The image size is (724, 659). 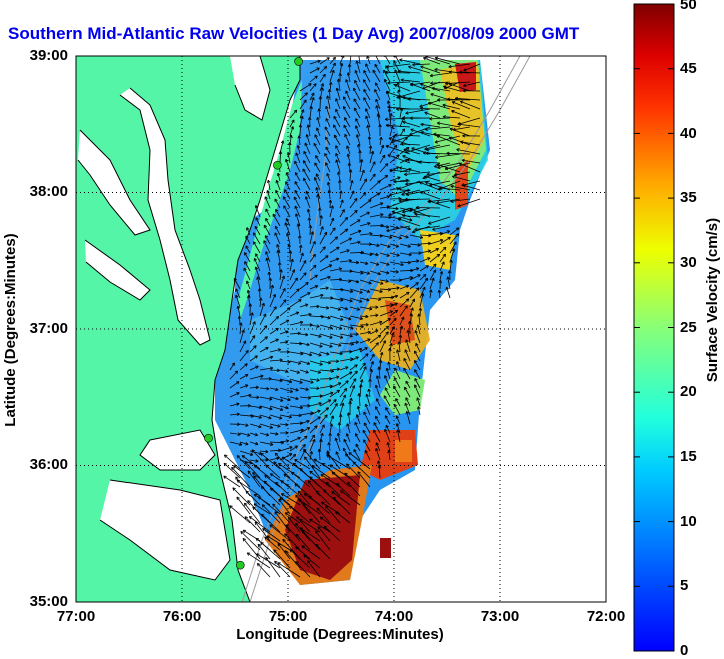 I want to click on station-marker, so click(x=298, y=61).